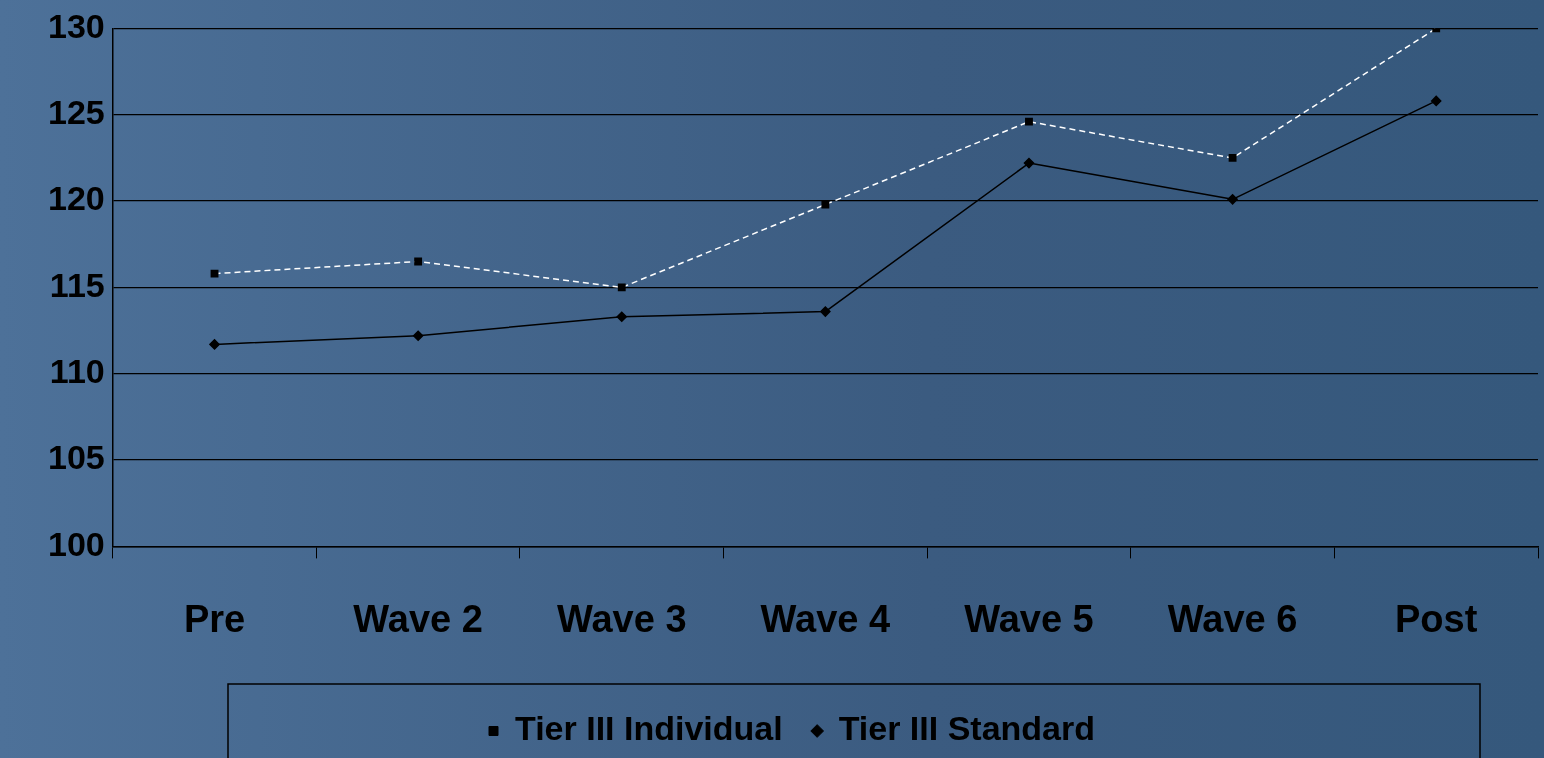 The image size is (1544, 758). What do you see at coordinates (76, 112) in the screenshot?
I see `y-tick-label: 125` at bounding box center [76, 112].